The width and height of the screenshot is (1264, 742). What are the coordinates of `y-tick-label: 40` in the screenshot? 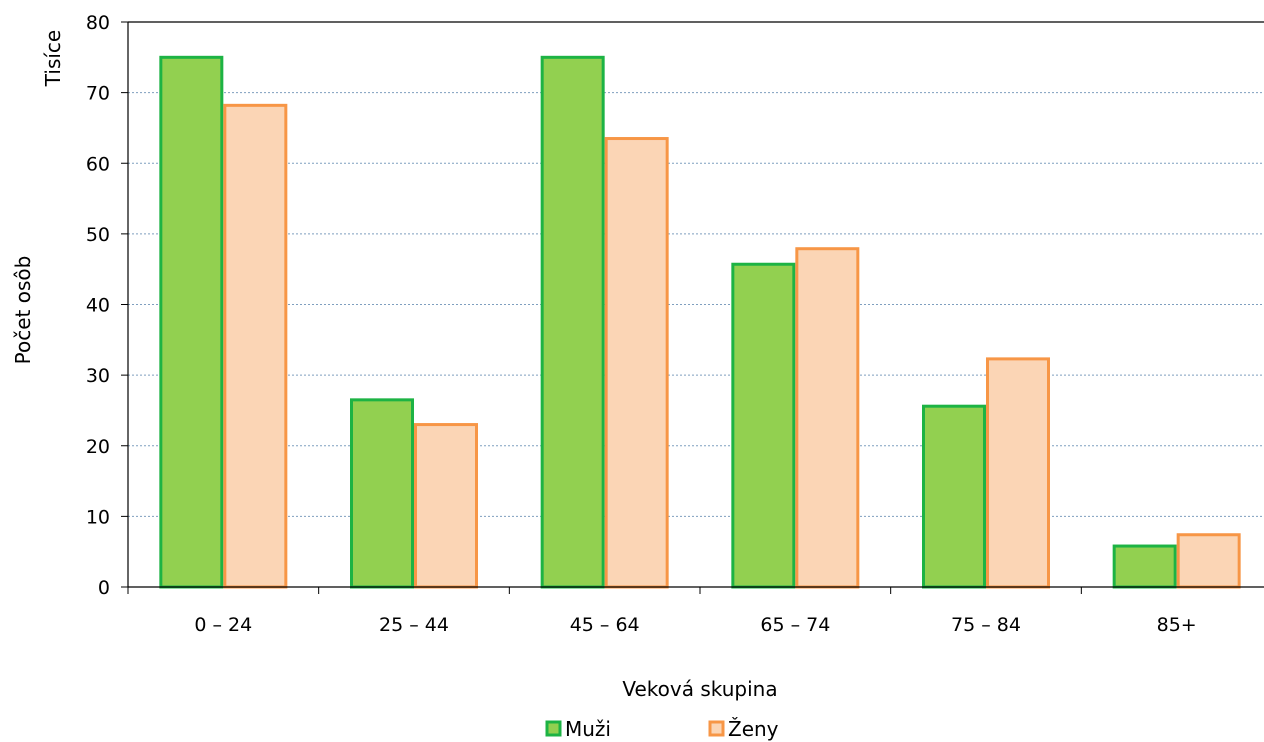 It's located at (98, 306).